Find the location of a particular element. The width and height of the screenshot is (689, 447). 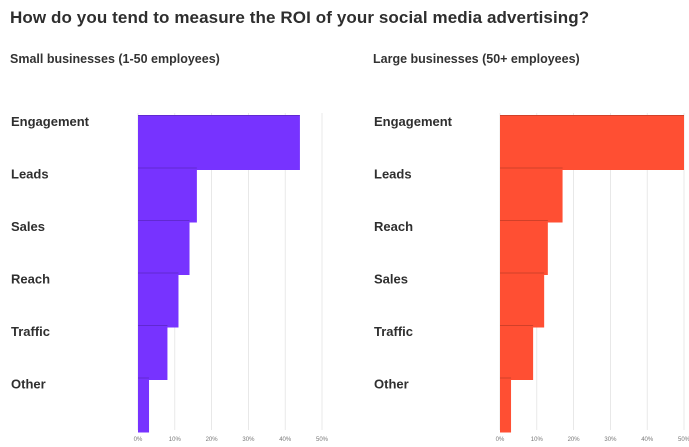

panel-subtitle: Small businesses (1-50 employees) is located at coordinates (115, 59).